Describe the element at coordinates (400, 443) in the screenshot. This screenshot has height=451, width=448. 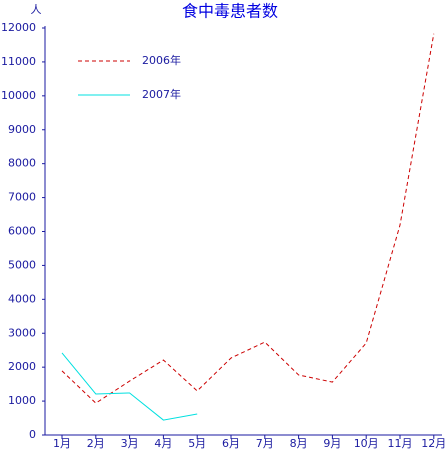
I see `x-tick-label: 11月` at that location.